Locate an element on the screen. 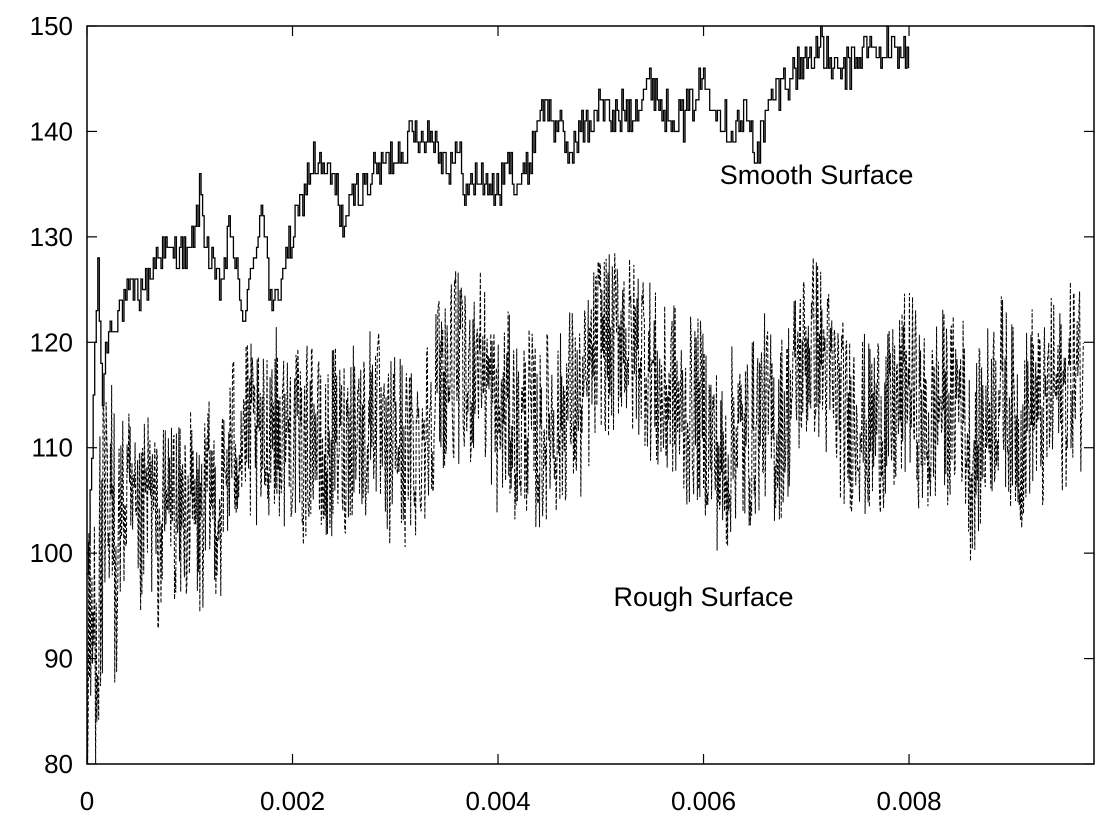 This screenshot has width=1096, height=821. x-tick-label: 0.004 is located at coordinates (497, 801).